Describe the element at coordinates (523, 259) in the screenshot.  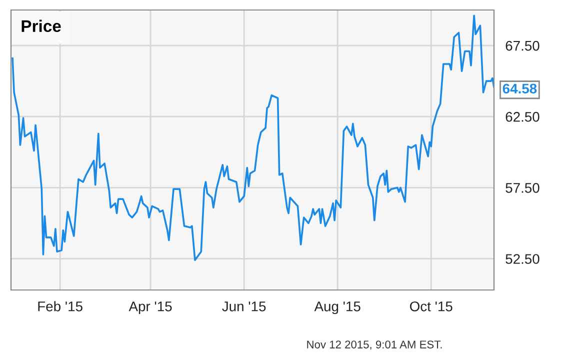
I see `y-tick-label: 52.50` at that location.